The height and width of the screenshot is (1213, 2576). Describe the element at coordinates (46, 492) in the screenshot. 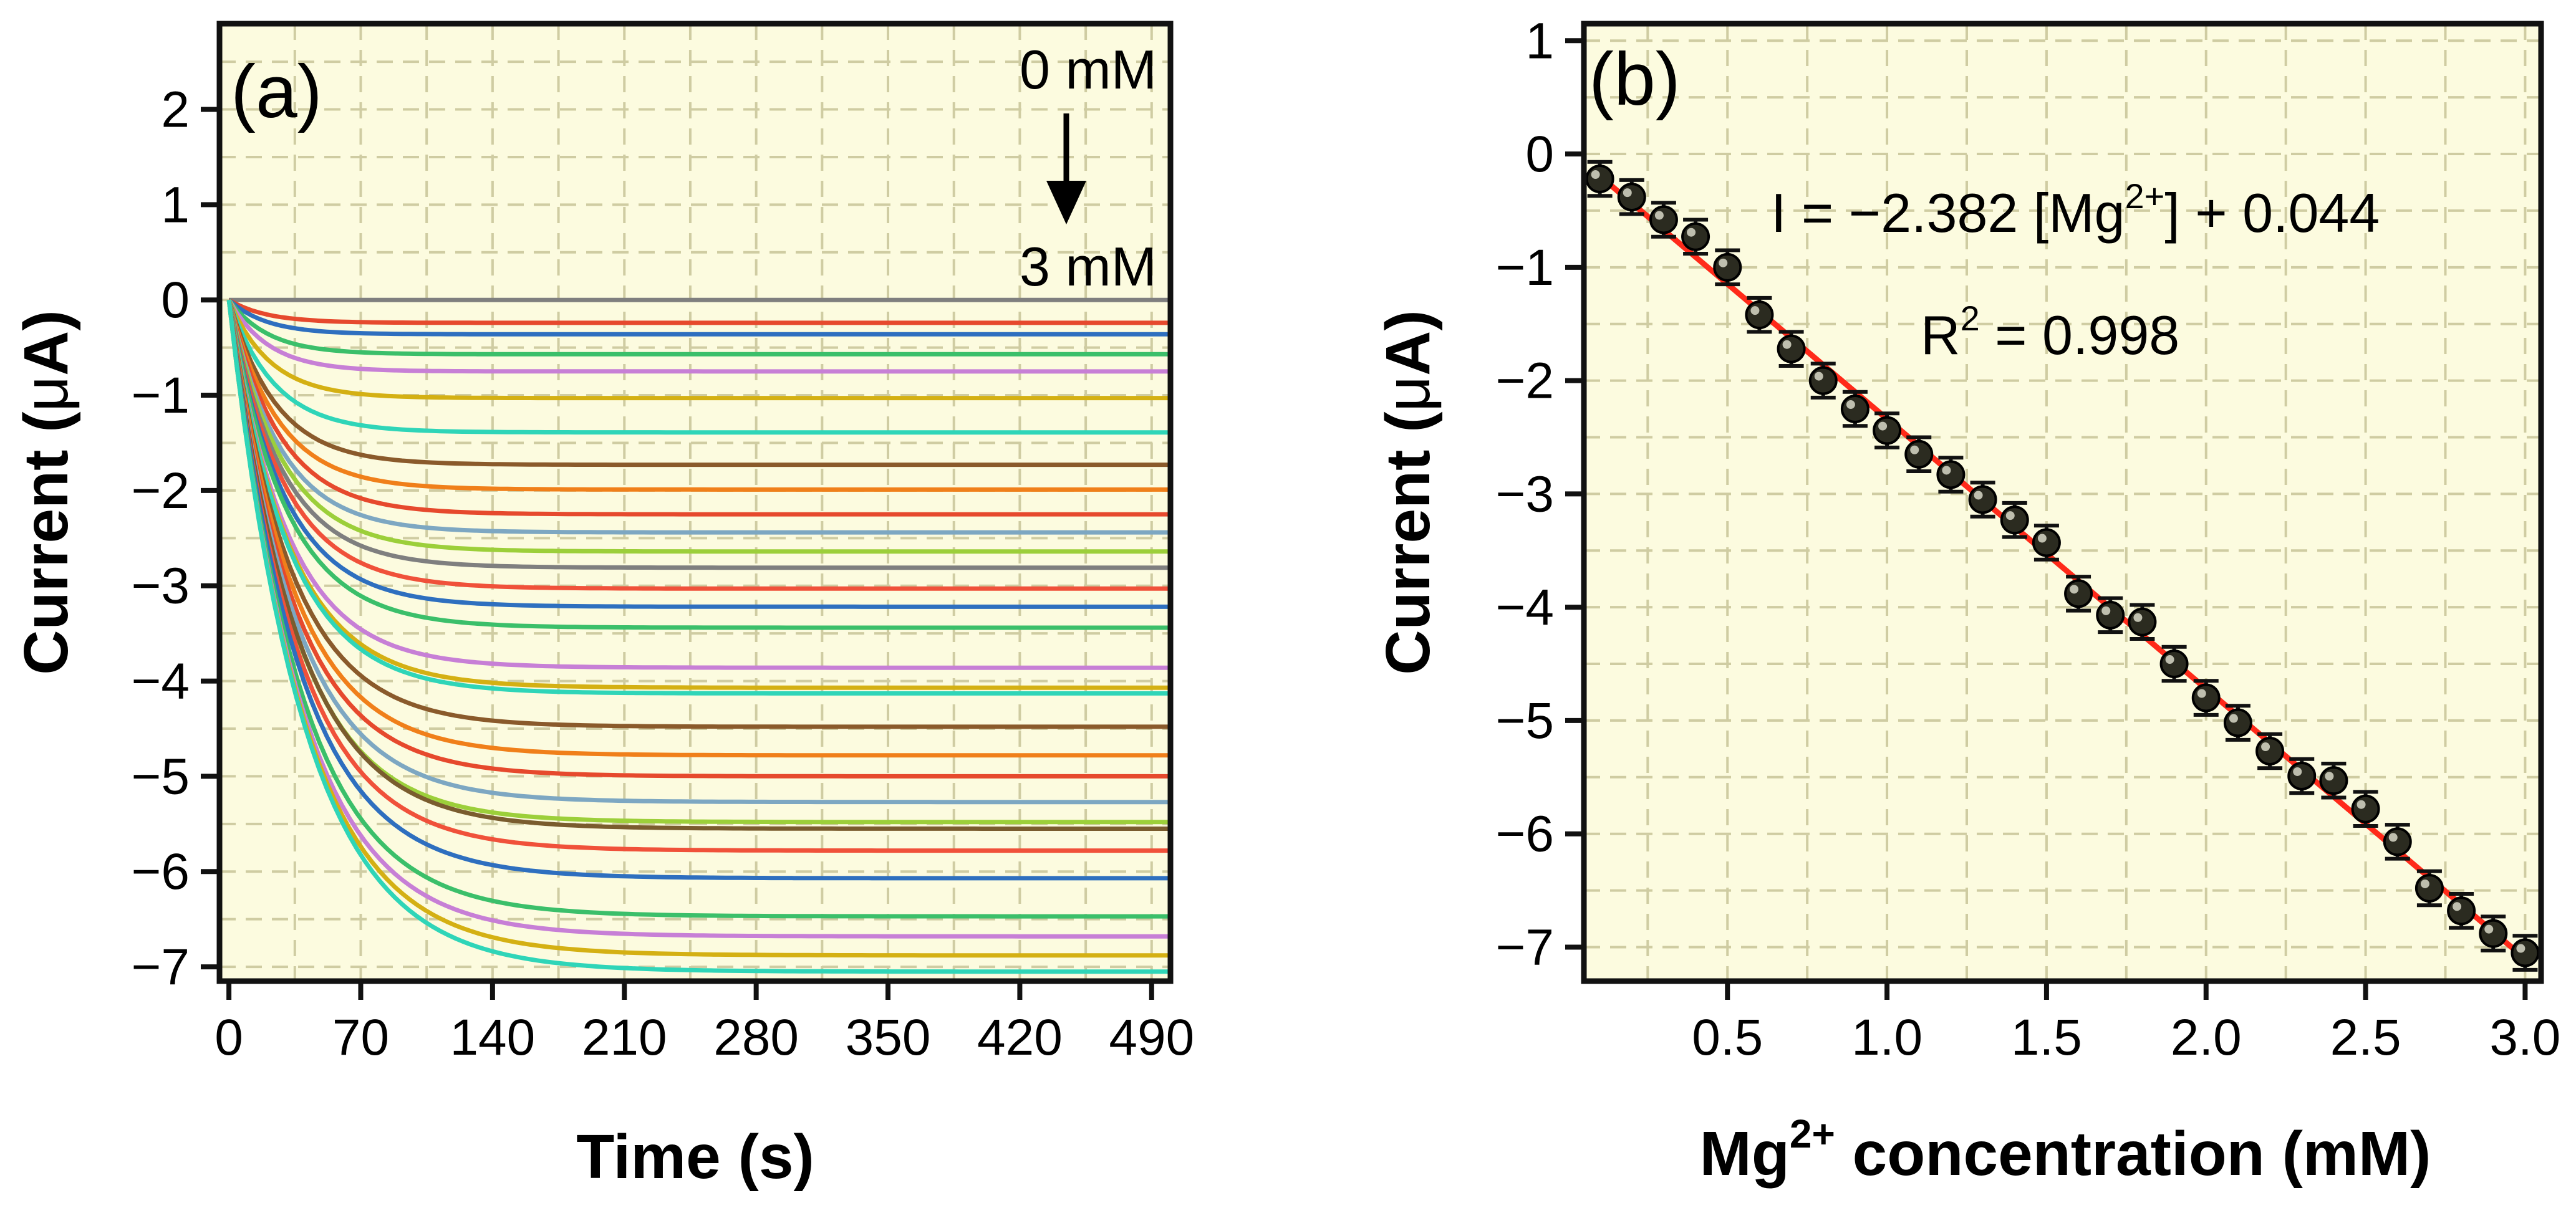

I see `y-axis-title-a: Current (μA)` at that location.